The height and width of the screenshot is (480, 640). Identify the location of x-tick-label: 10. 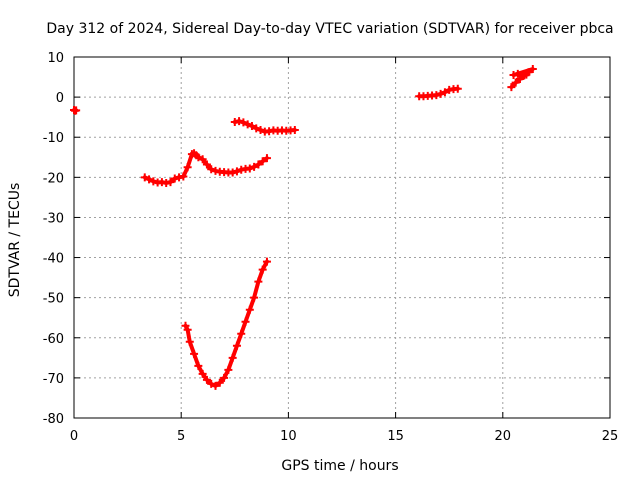
(288, 436).